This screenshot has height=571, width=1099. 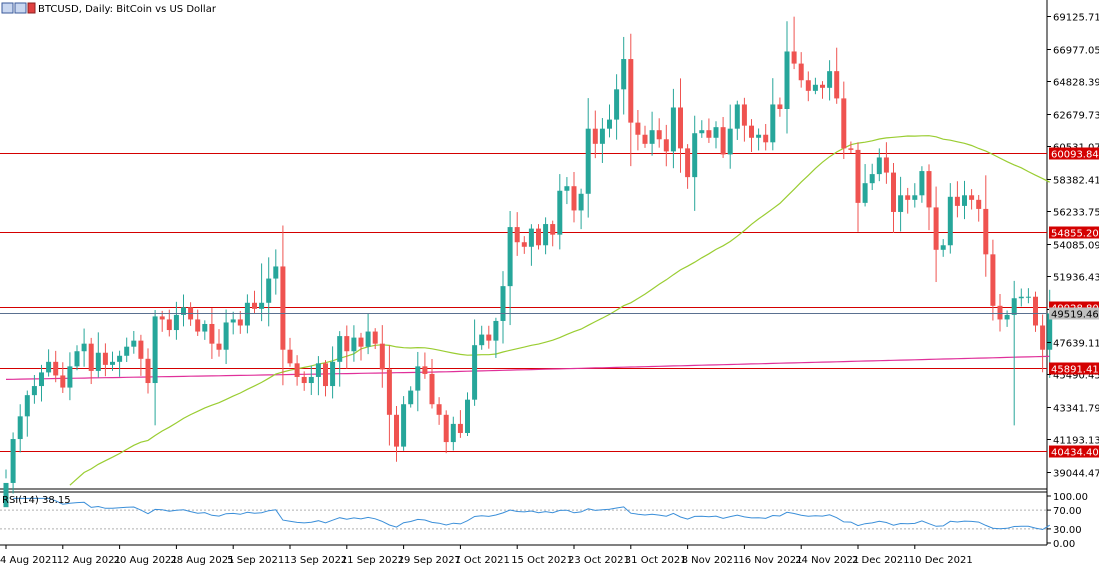 What do you see at coordinates (1064, 544) in the screenshot?
I see `rsi-tick-label: 0.00` at bounding box center [1064, 544].